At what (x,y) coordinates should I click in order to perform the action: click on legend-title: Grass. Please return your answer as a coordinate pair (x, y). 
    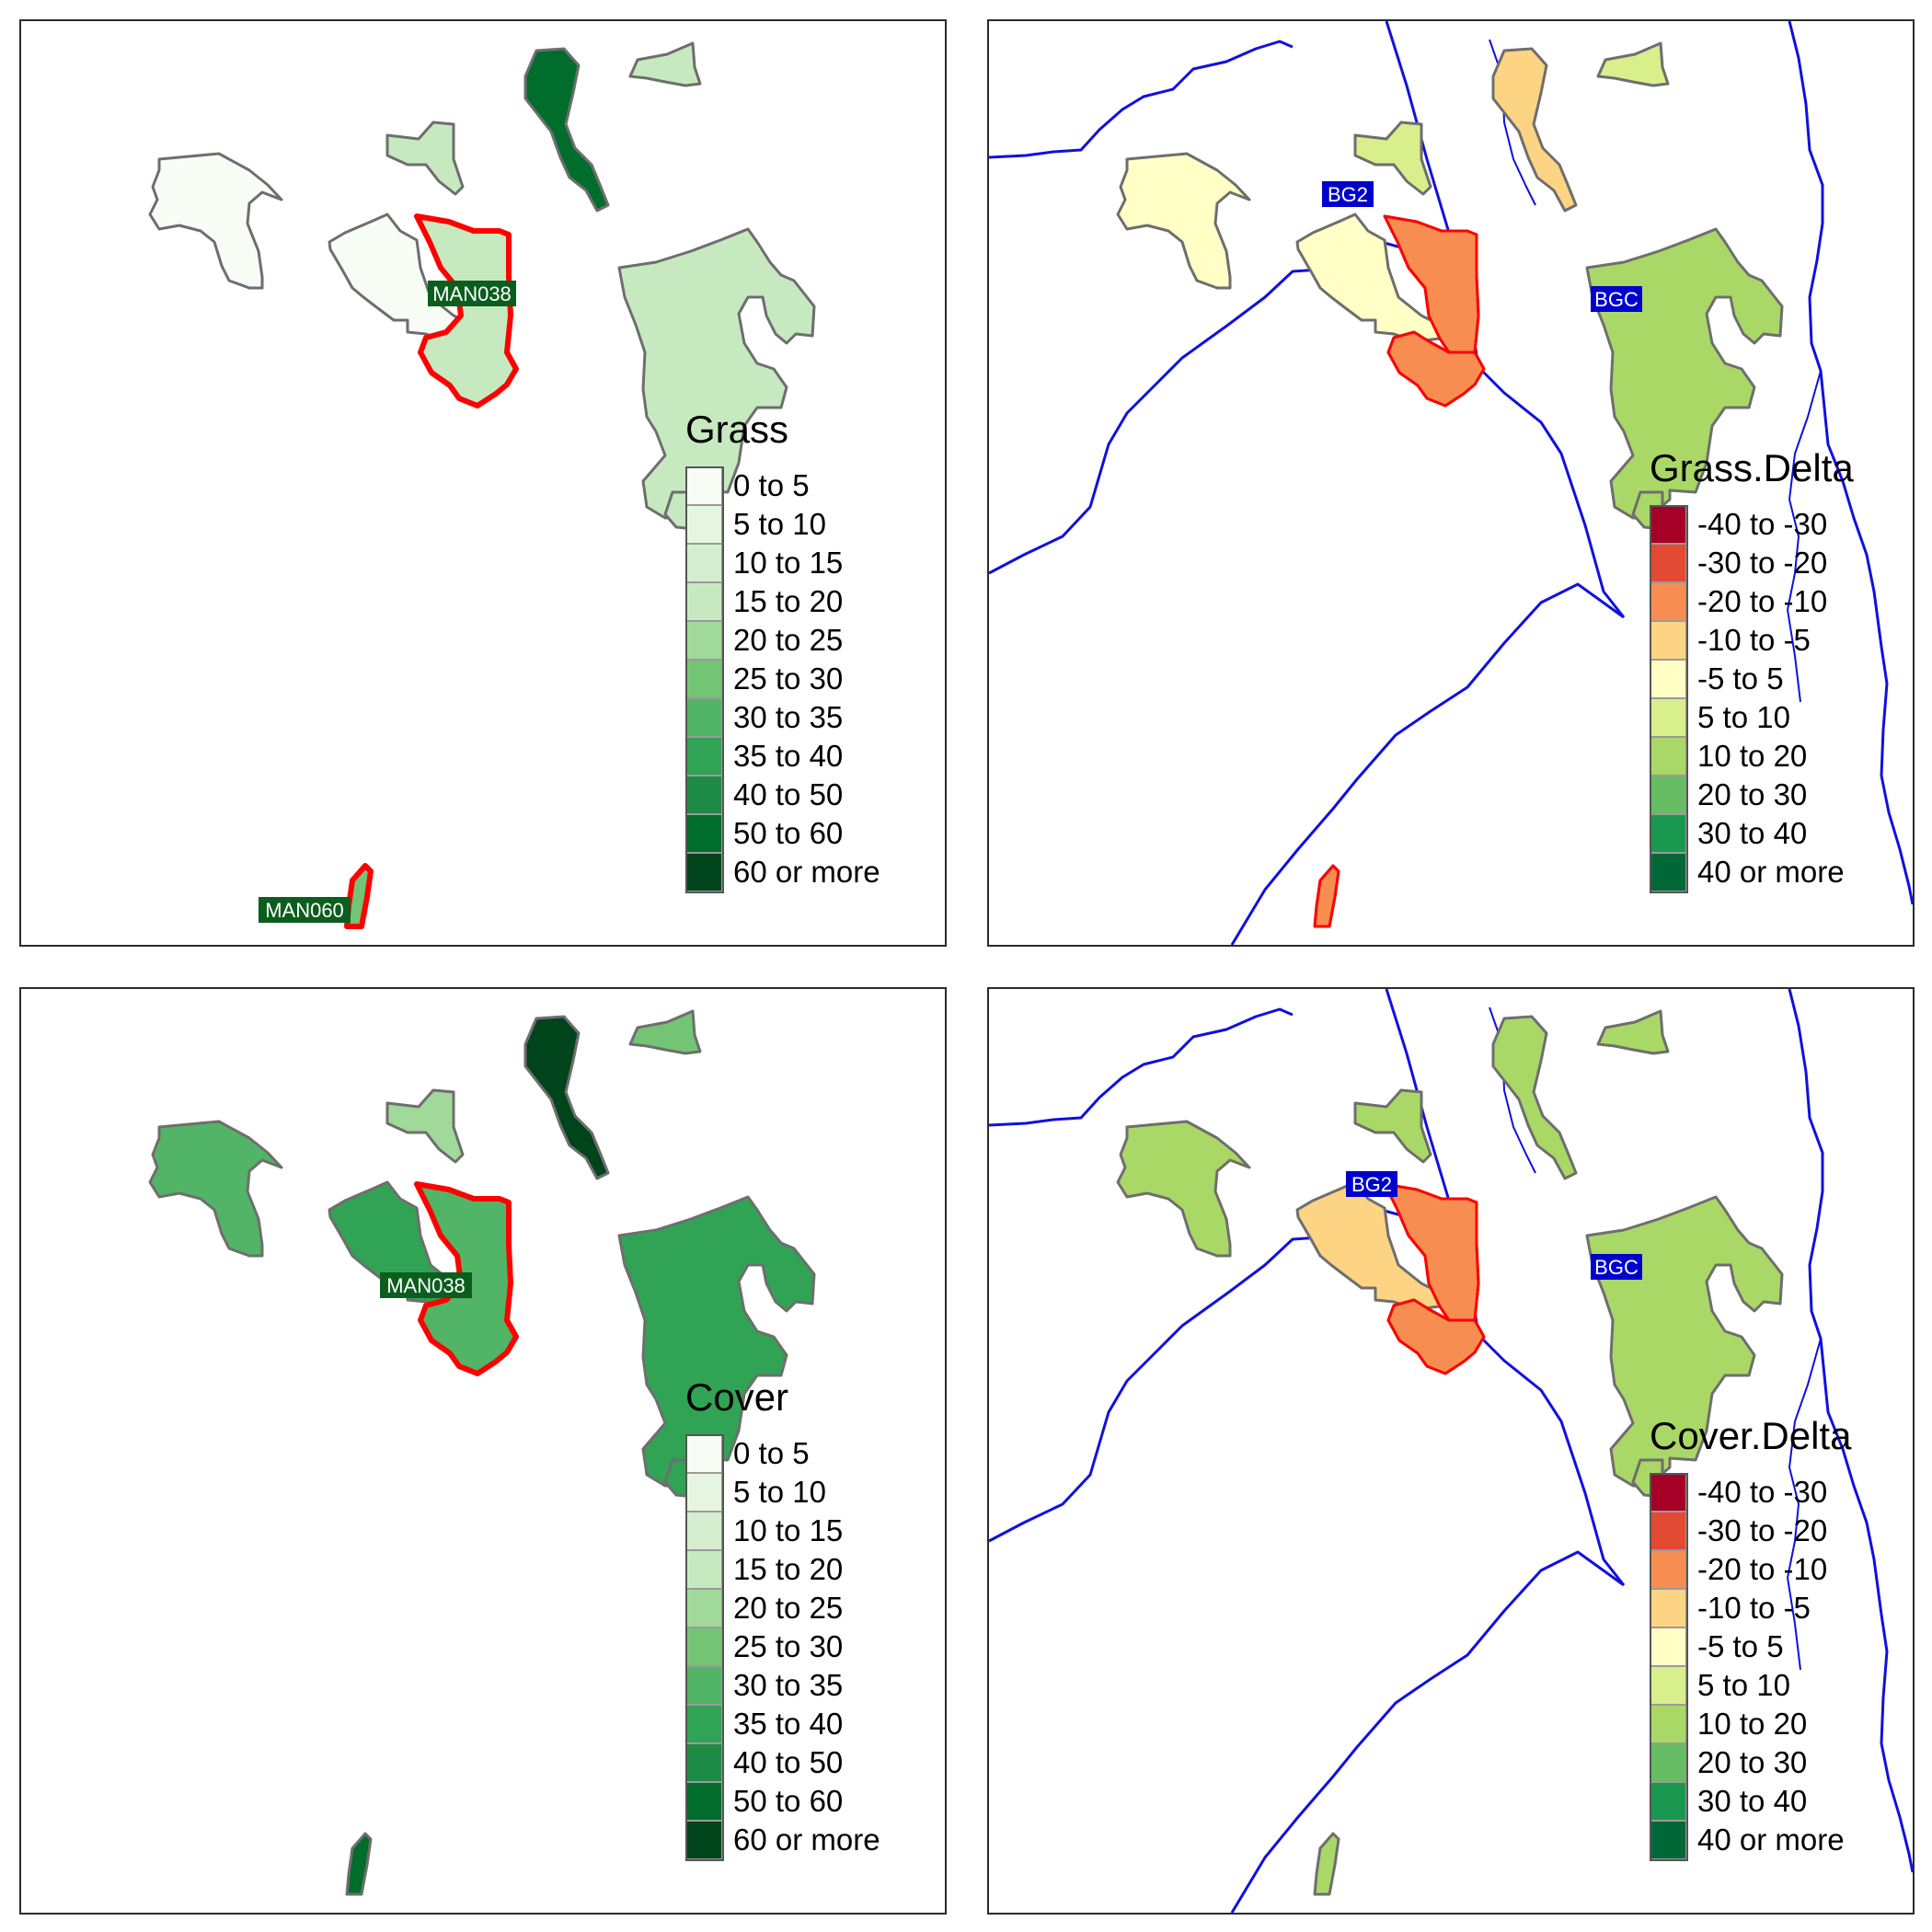
    Looking at the image, I should click on (737, 429).